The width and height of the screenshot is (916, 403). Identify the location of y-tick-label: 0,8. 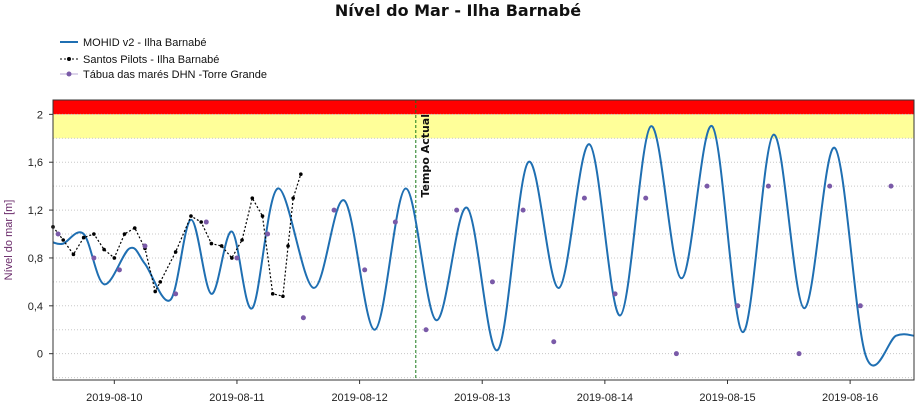
(35, 259).